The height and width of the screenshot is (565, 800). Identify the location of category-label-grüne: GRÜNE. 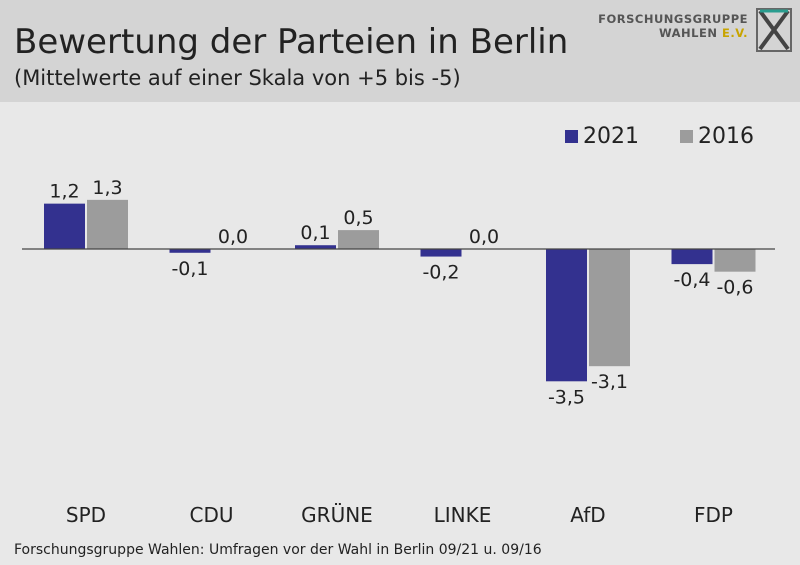
(337, 515).